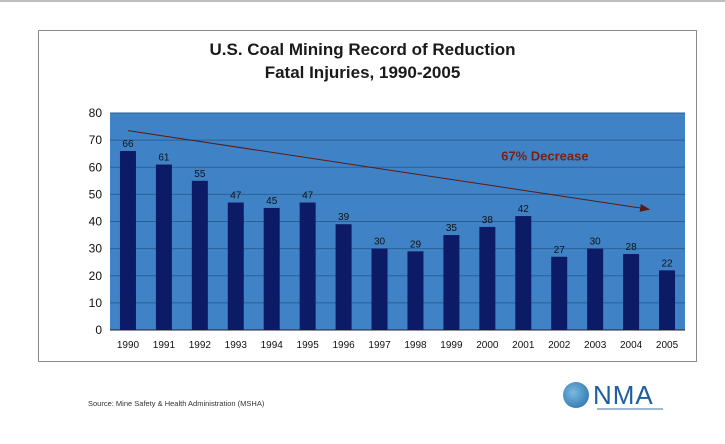  I want to click on x-tick-label: 2001, so click(523, 345).